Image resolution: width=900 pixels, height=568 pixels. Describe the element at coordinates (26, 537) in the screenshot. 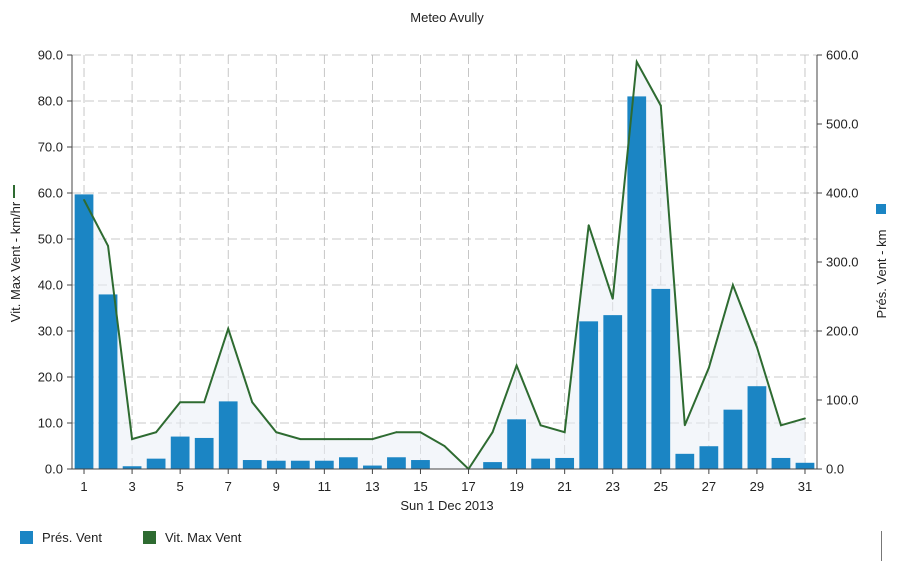

I see `legend-bar-swatch` at that location.